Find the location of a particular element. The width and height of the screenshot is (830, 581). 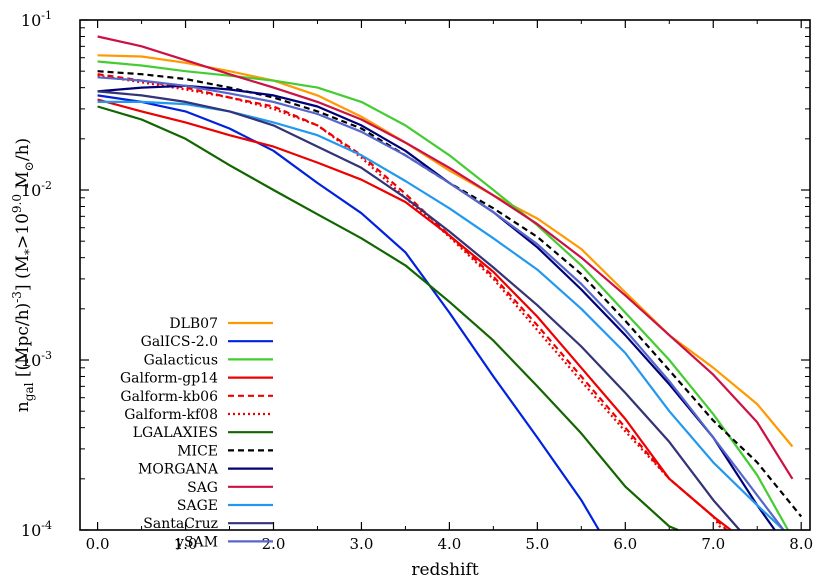

legend-label: ySAM is located at coordinates (196, 542).